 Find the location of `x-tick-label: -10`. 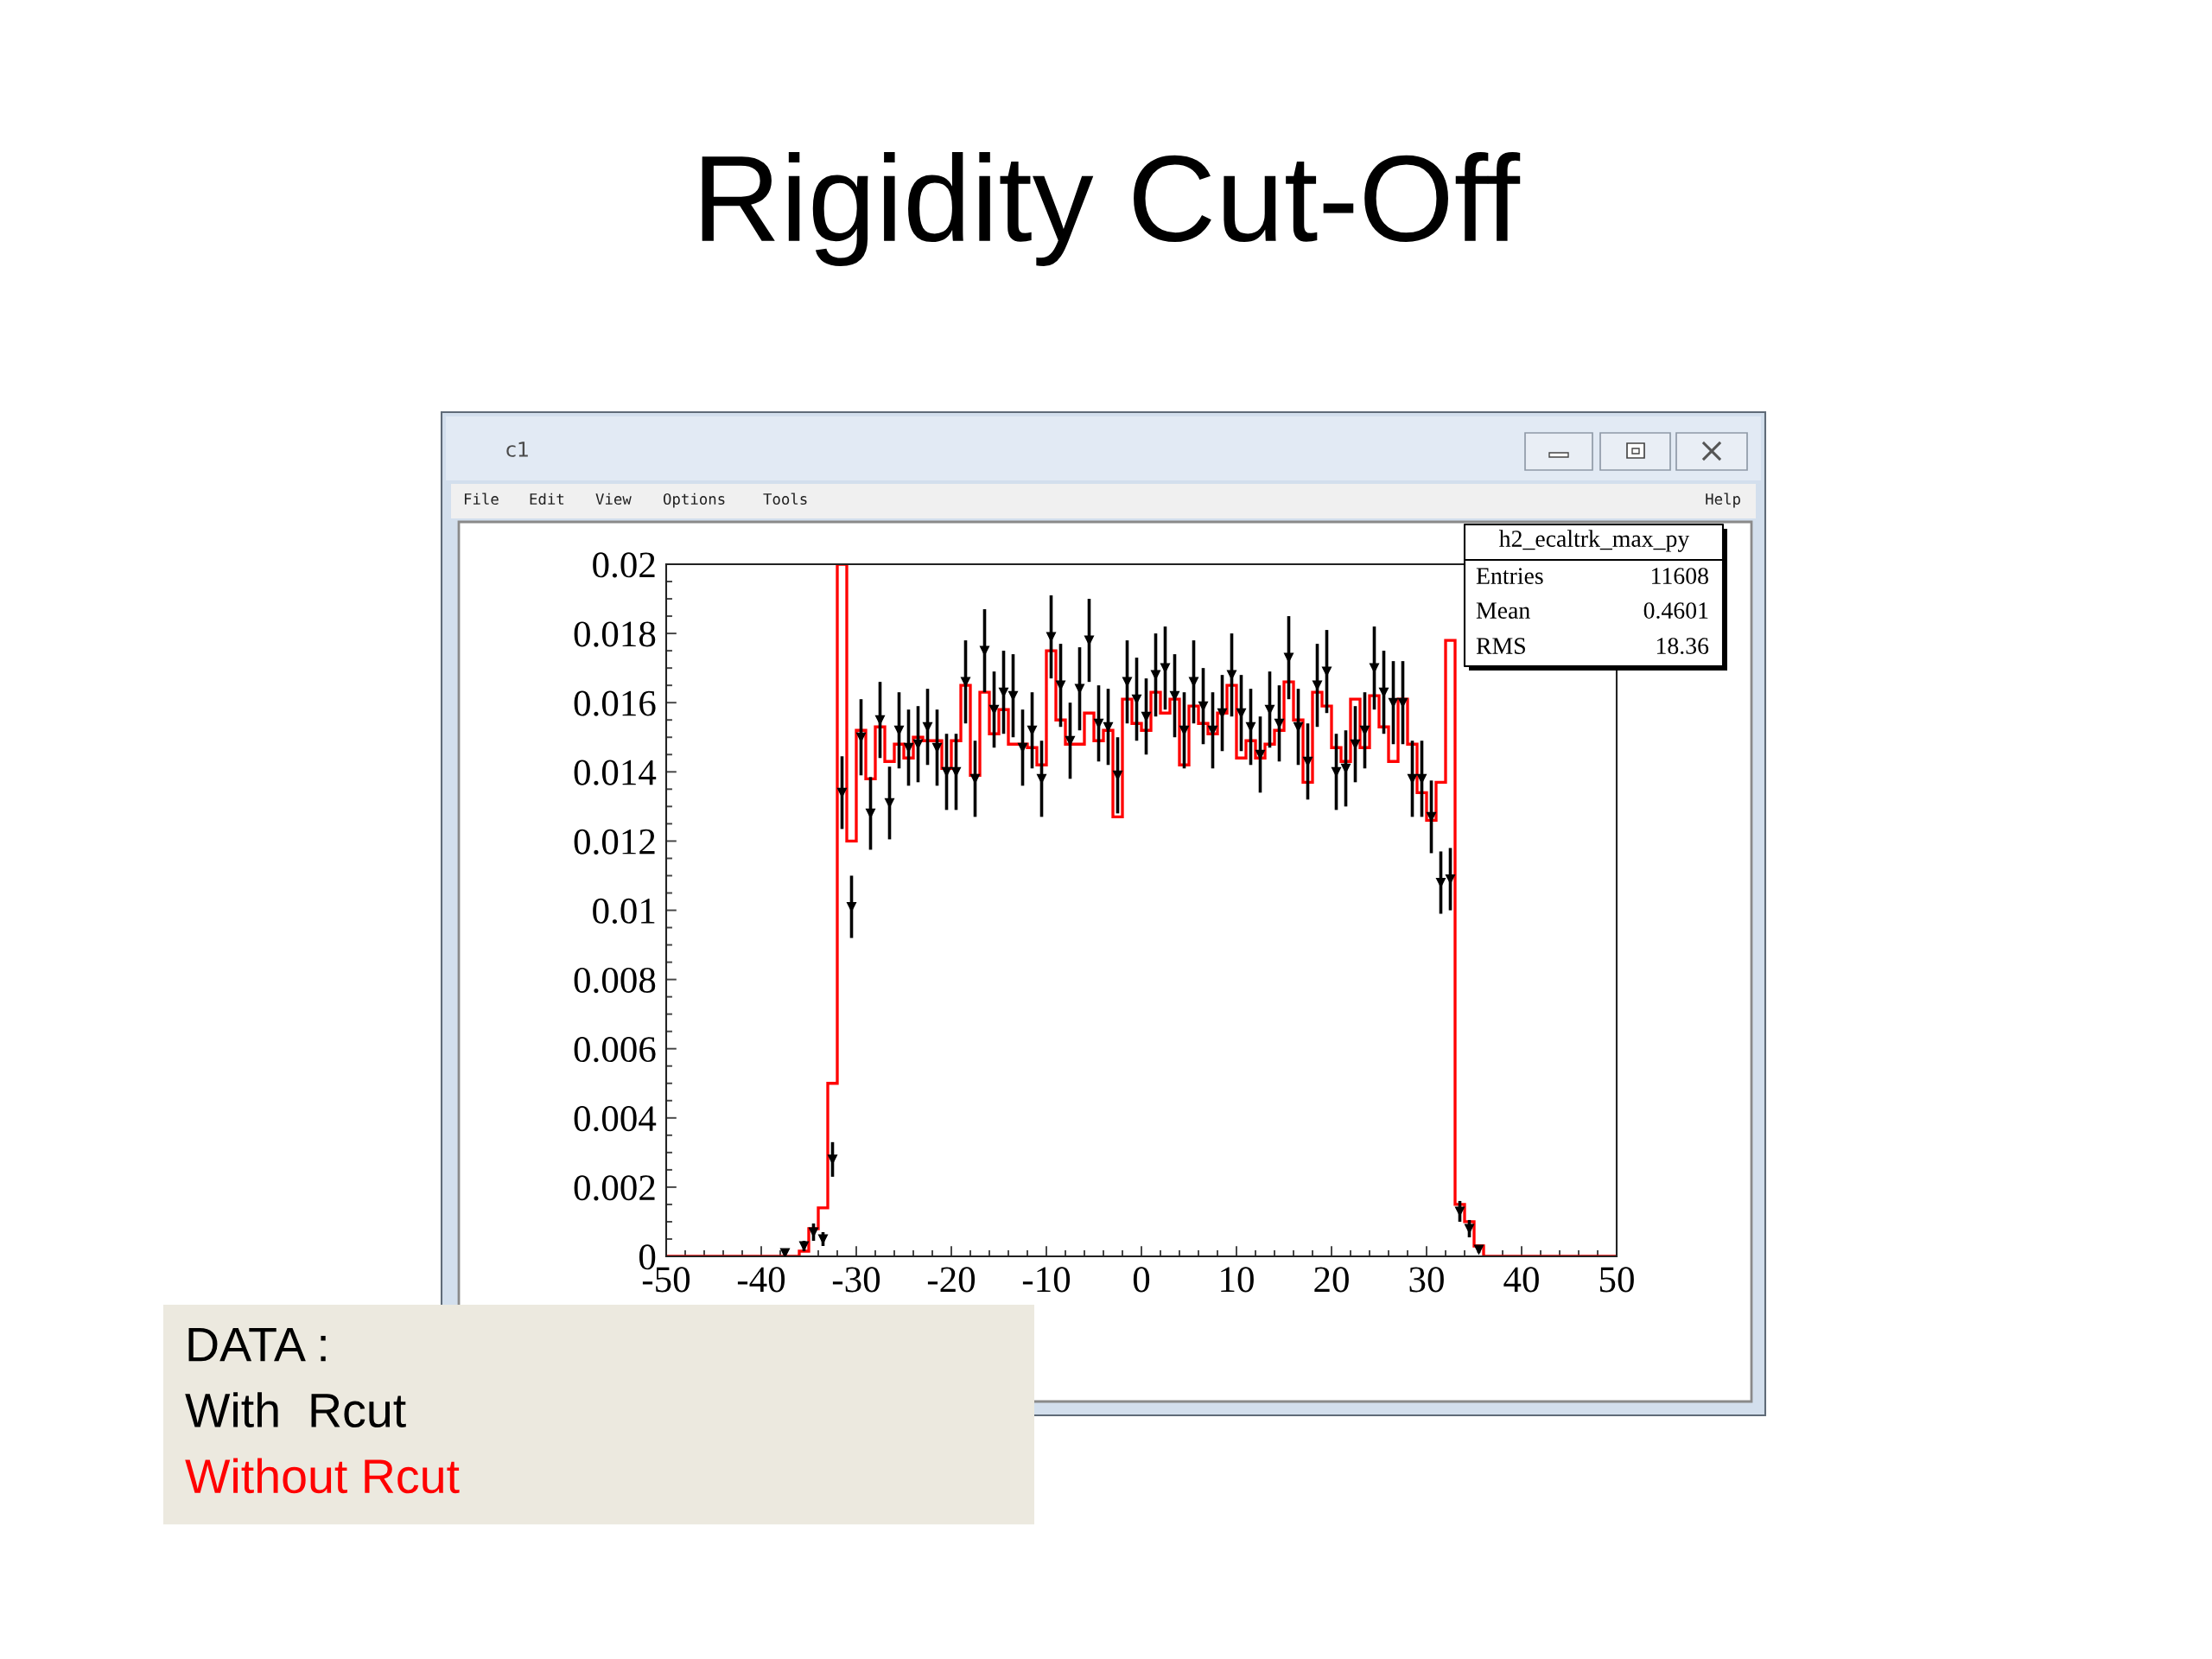

x-tick-label: -10 is located at coordinates (1046, 1280).